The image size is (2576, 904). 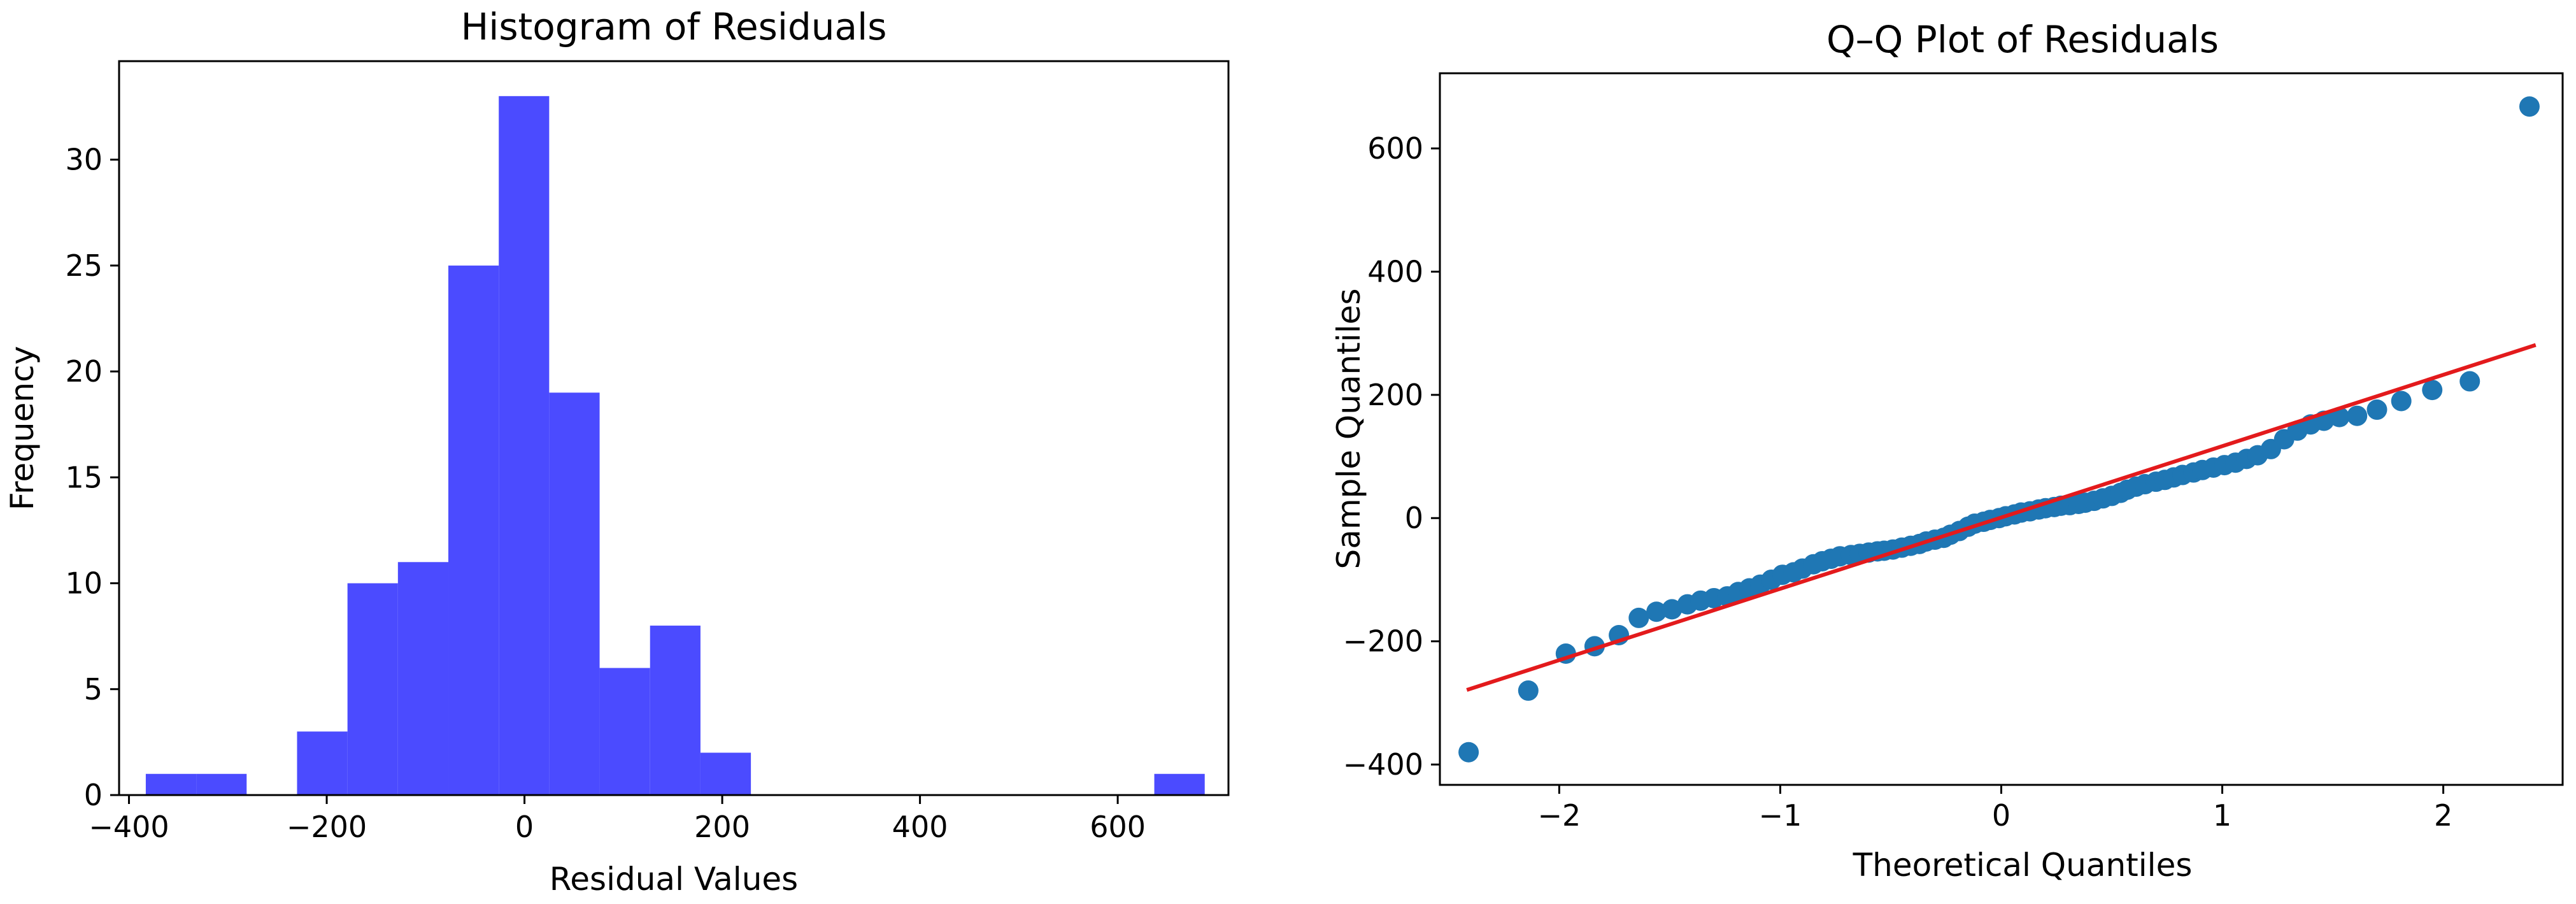 I want to click on qq-x-tick-label: 1, so click(x=2222, y=816).